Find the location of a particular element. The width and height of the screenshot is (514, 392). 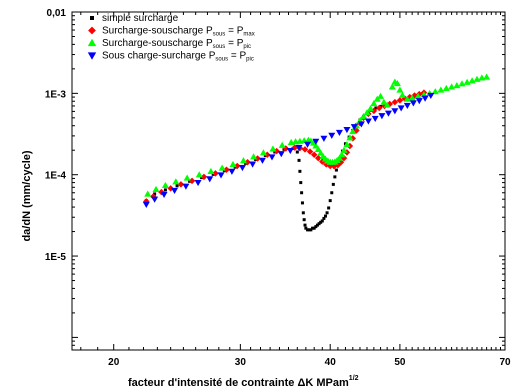

x-tick-label: 20 is located at coordinates (114, 362).